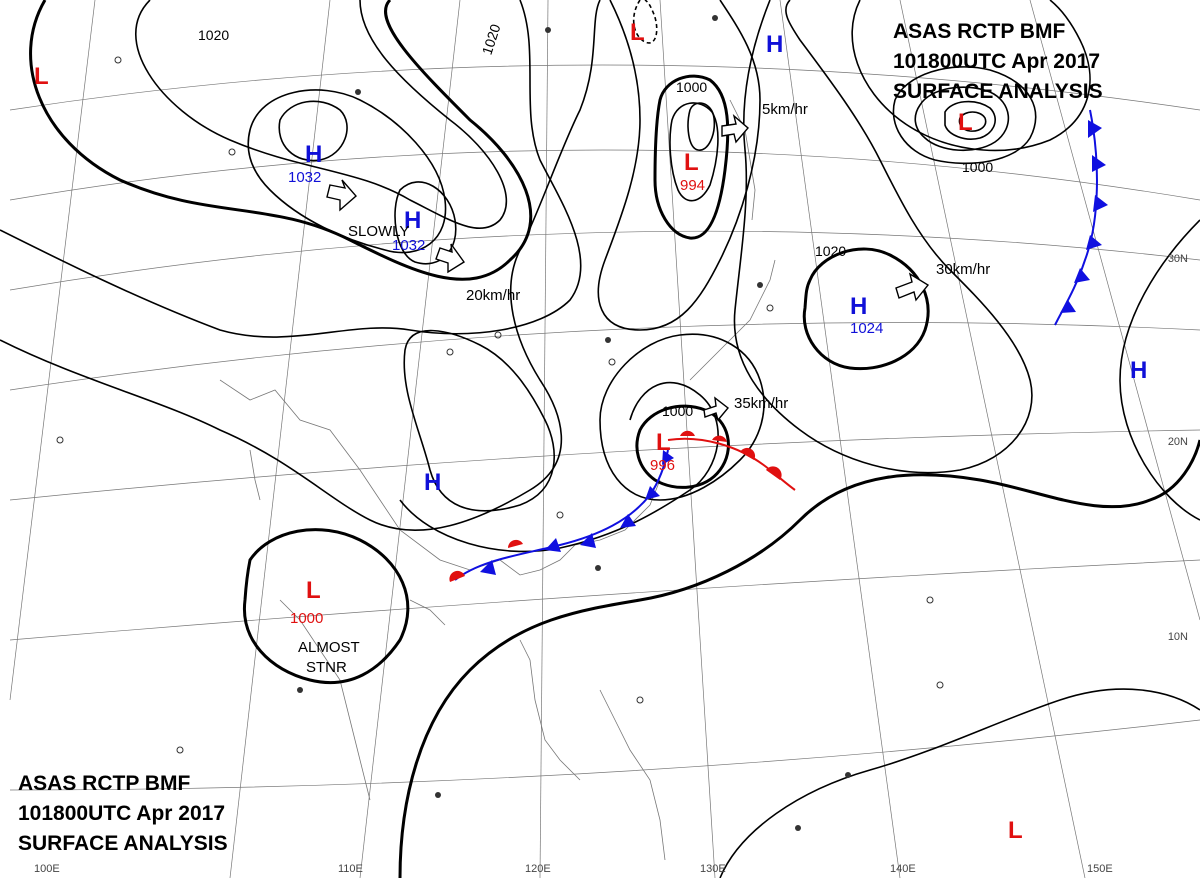 The height and width of the screenshot is (878, 1200). Describe the element at coordinates (1178, 442) in the screenshot. I see `lat-label: 20N` at that location.